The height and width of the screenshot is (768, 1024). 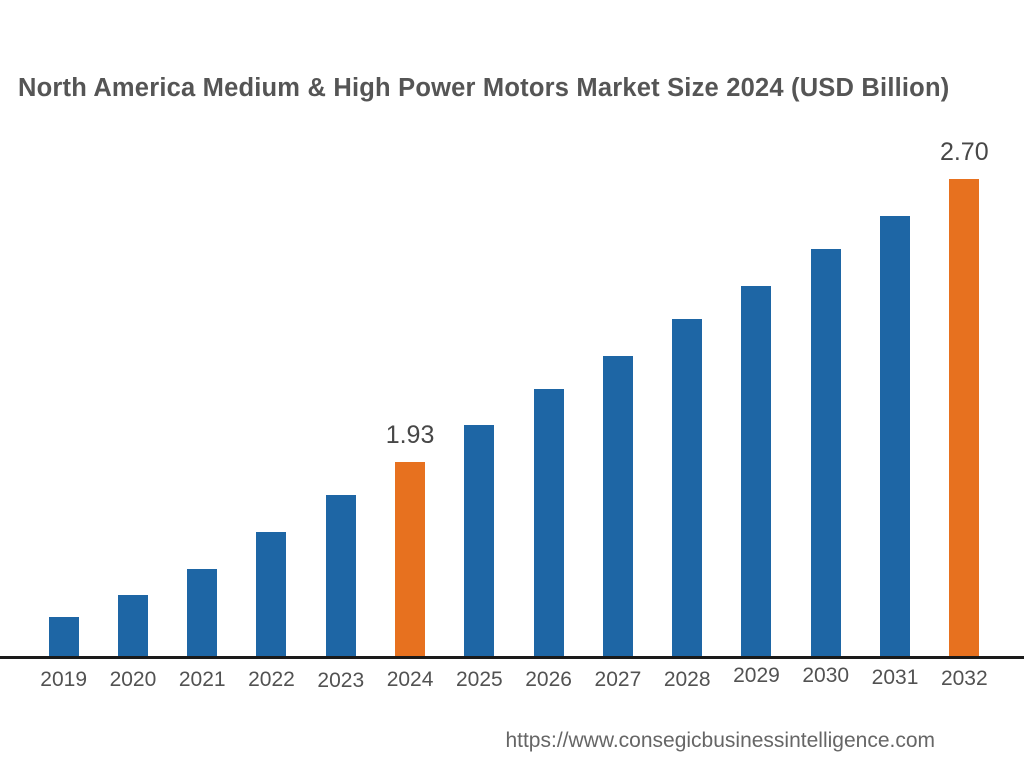 I want to click on bar-slot-2019, so click(x=63, y=637).